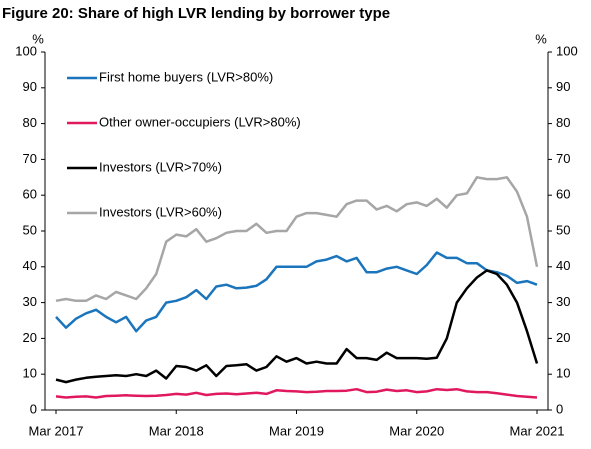 This screenshot has width=591, height=449. What do you see at coordinates (30, 337) in the screenshot?
I see `y-tick-label: 20` at bounding box center [30, 337].